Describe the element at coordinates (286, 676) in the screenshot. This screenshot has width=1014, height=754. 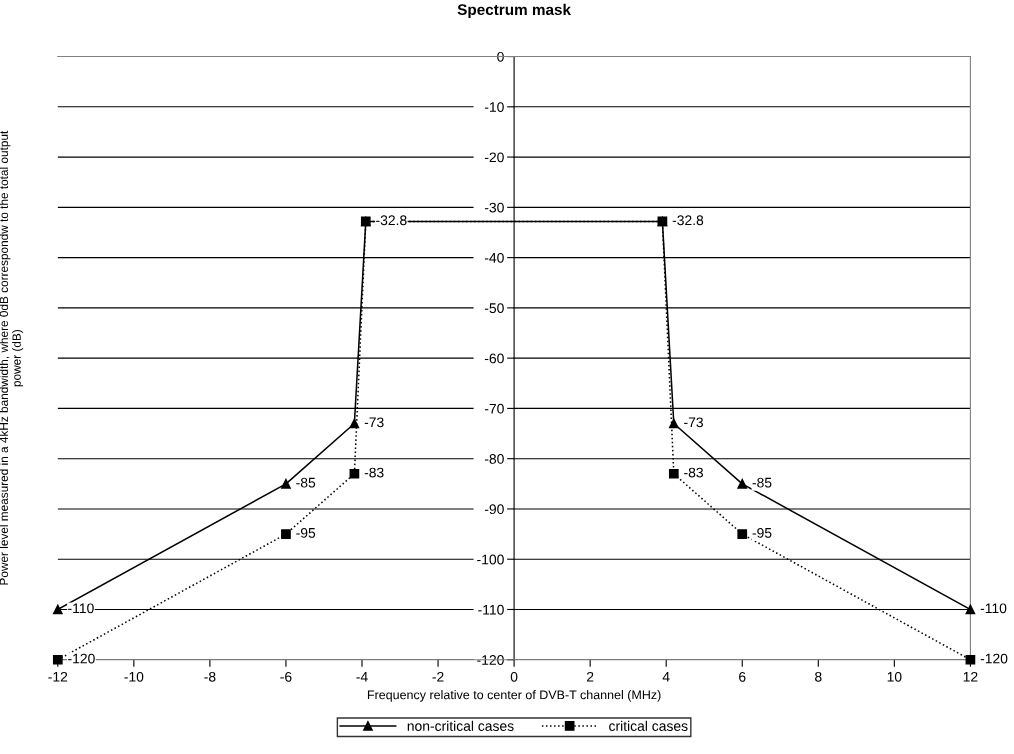
I see `x-tick-label: -6` at that location.